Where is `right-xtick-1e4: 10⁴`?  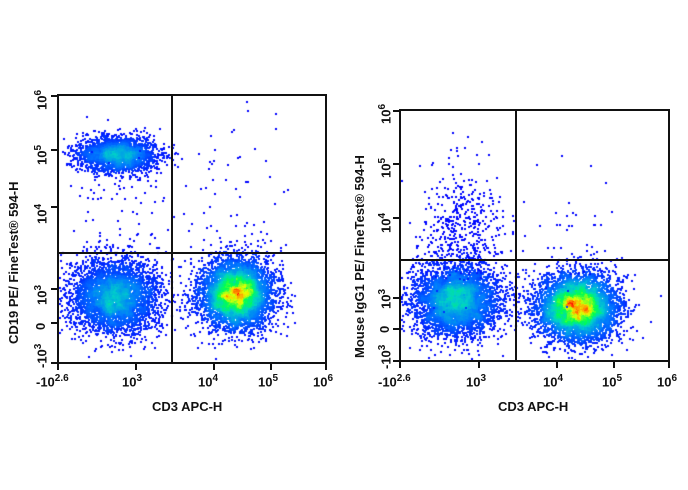 right-xtick-1e4: 10⁴ is located at coordinates (553, 381).